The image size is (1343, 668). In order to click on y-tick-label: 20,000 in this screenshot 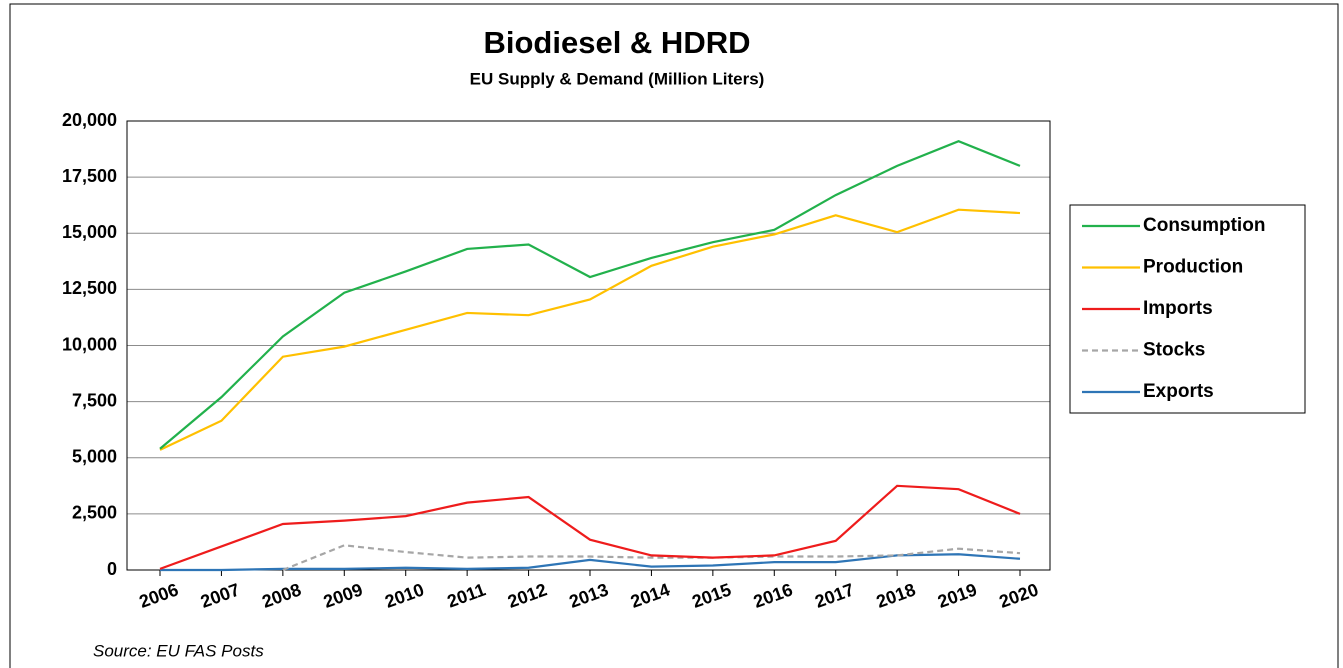, I will do `click(89, 120)`.